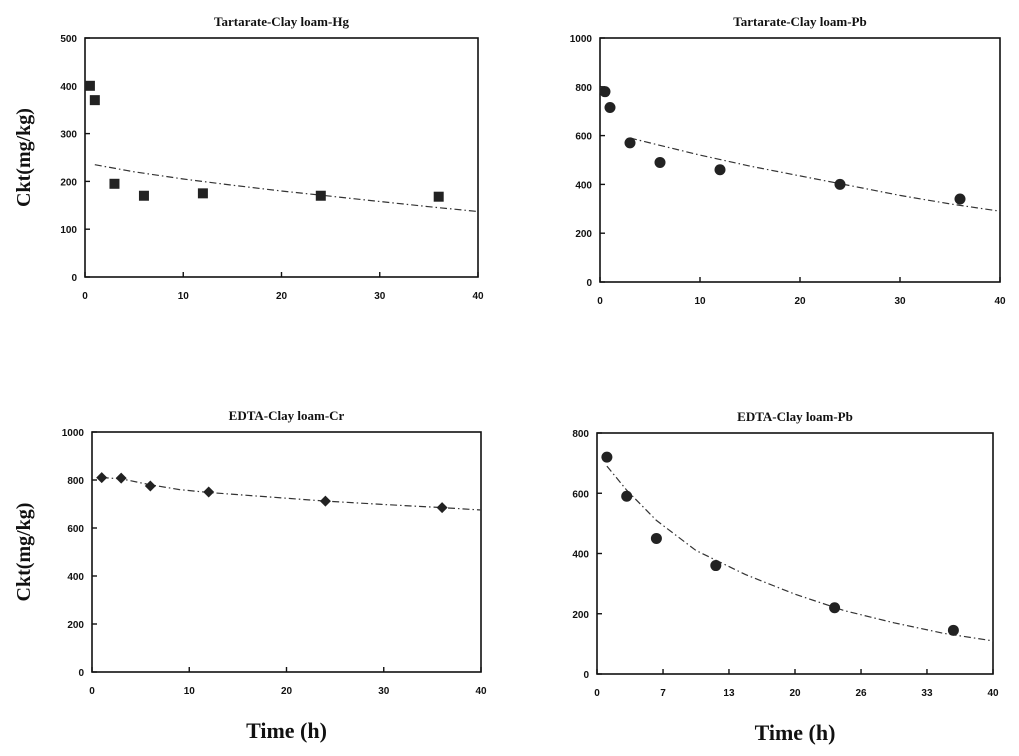 The image size is (1019, 756). Describe the element at coordinates (799, 21) in the screenshot. I see `chart-title: Tartarate-Clay loam-Pb` at that location.